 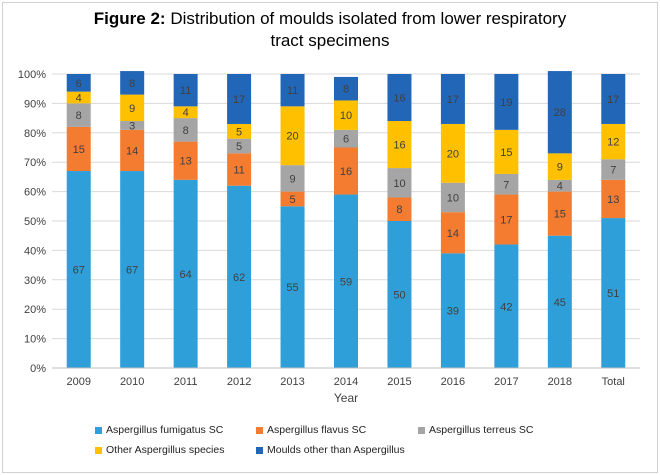 I want to click on y-tick-label: 40%, so click(x=35, y=251).